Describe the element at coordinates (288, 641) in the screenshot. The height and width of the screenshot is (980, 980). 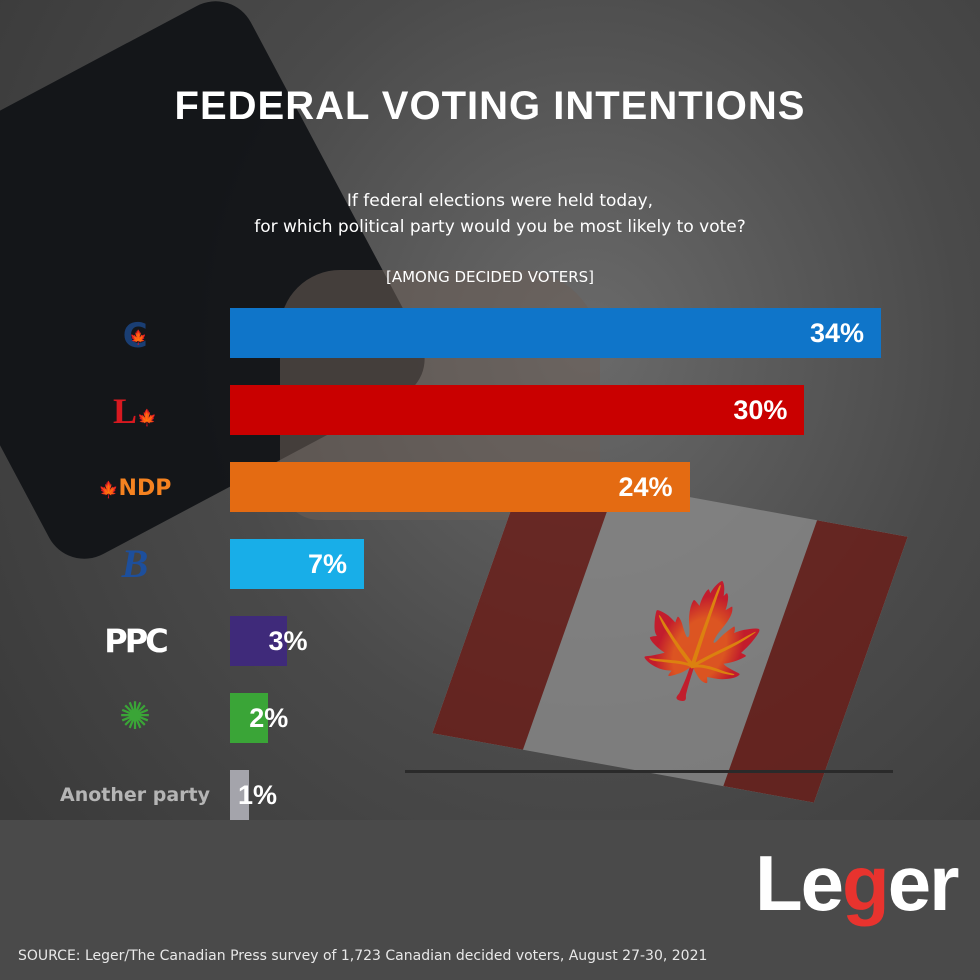
I see `data-label: 3%` at that location.